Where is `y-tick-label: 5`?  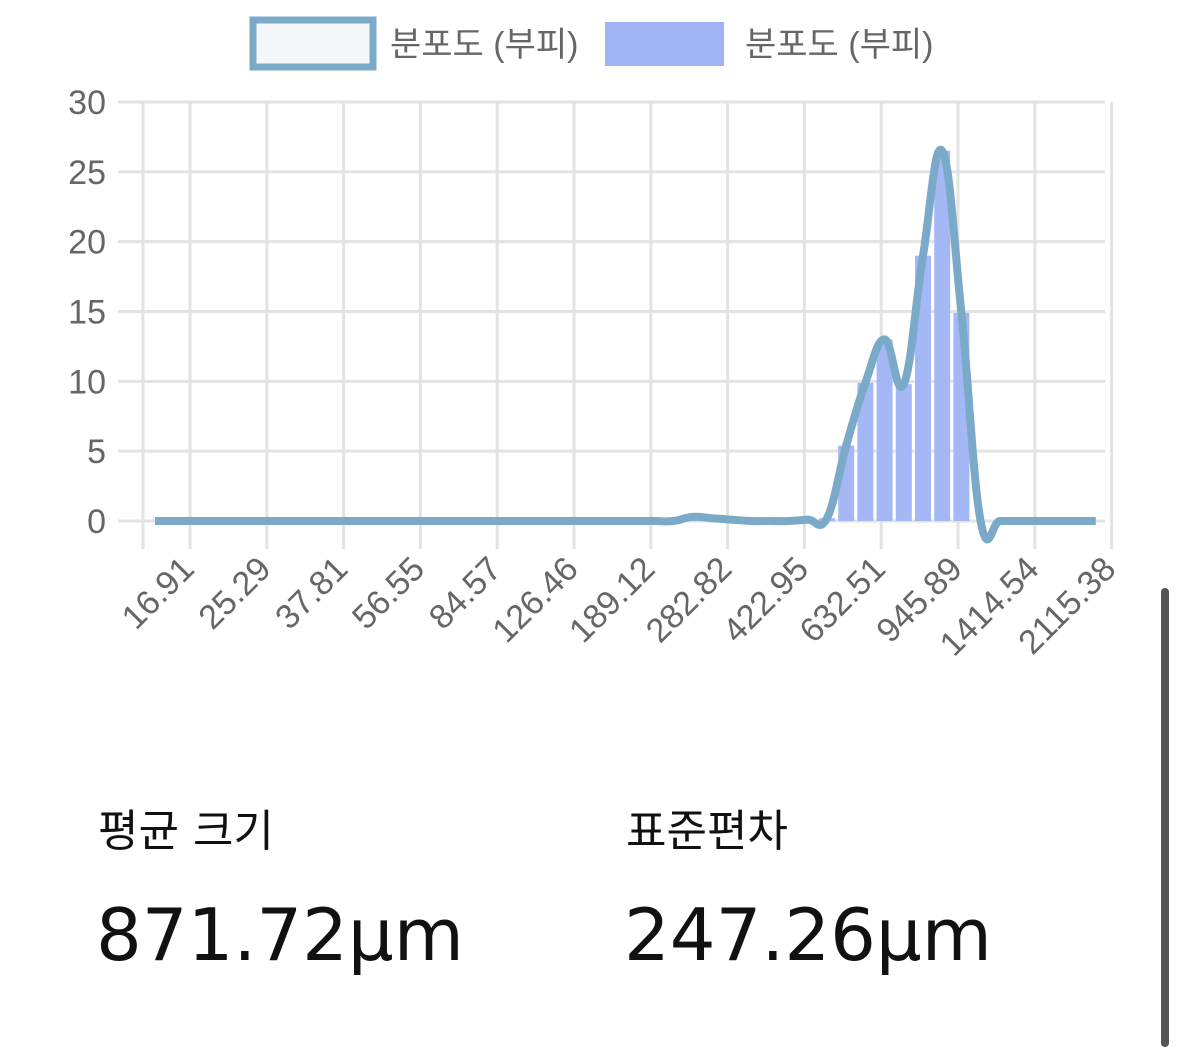 y-tick-label: 5 is located at coordinates (96, 452).